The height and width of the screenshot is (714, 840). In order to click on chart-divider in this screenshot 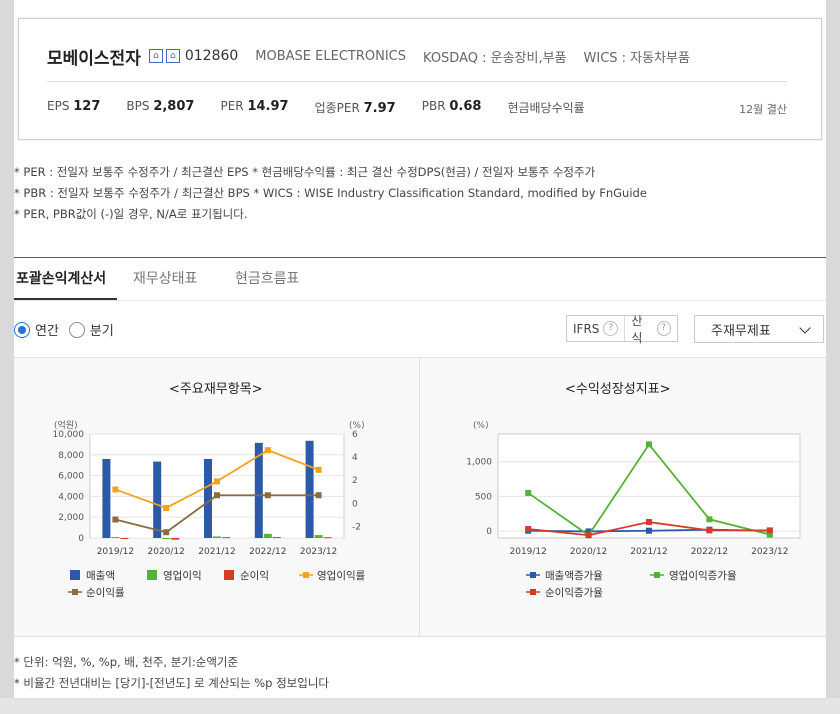, I will do `click(419, 497)`.